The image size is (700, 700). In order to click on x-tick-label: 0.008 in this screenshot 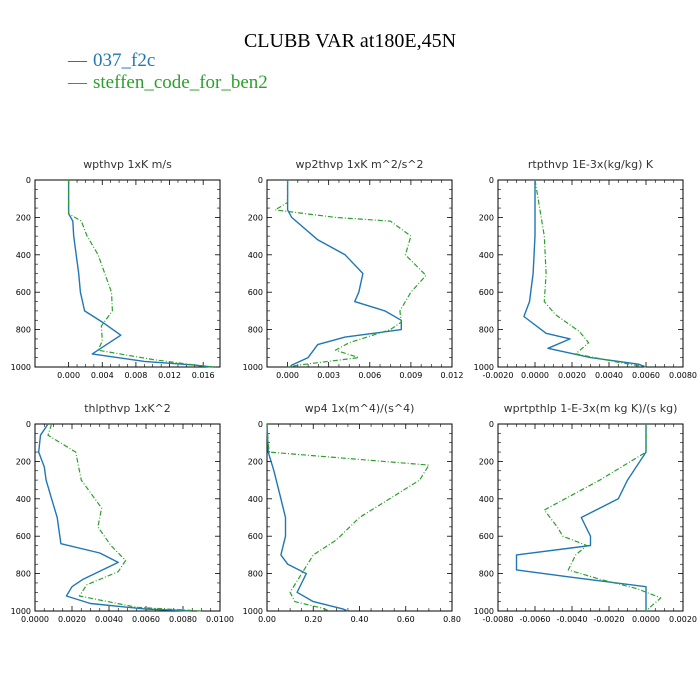, I will do `click(135, 375)`.